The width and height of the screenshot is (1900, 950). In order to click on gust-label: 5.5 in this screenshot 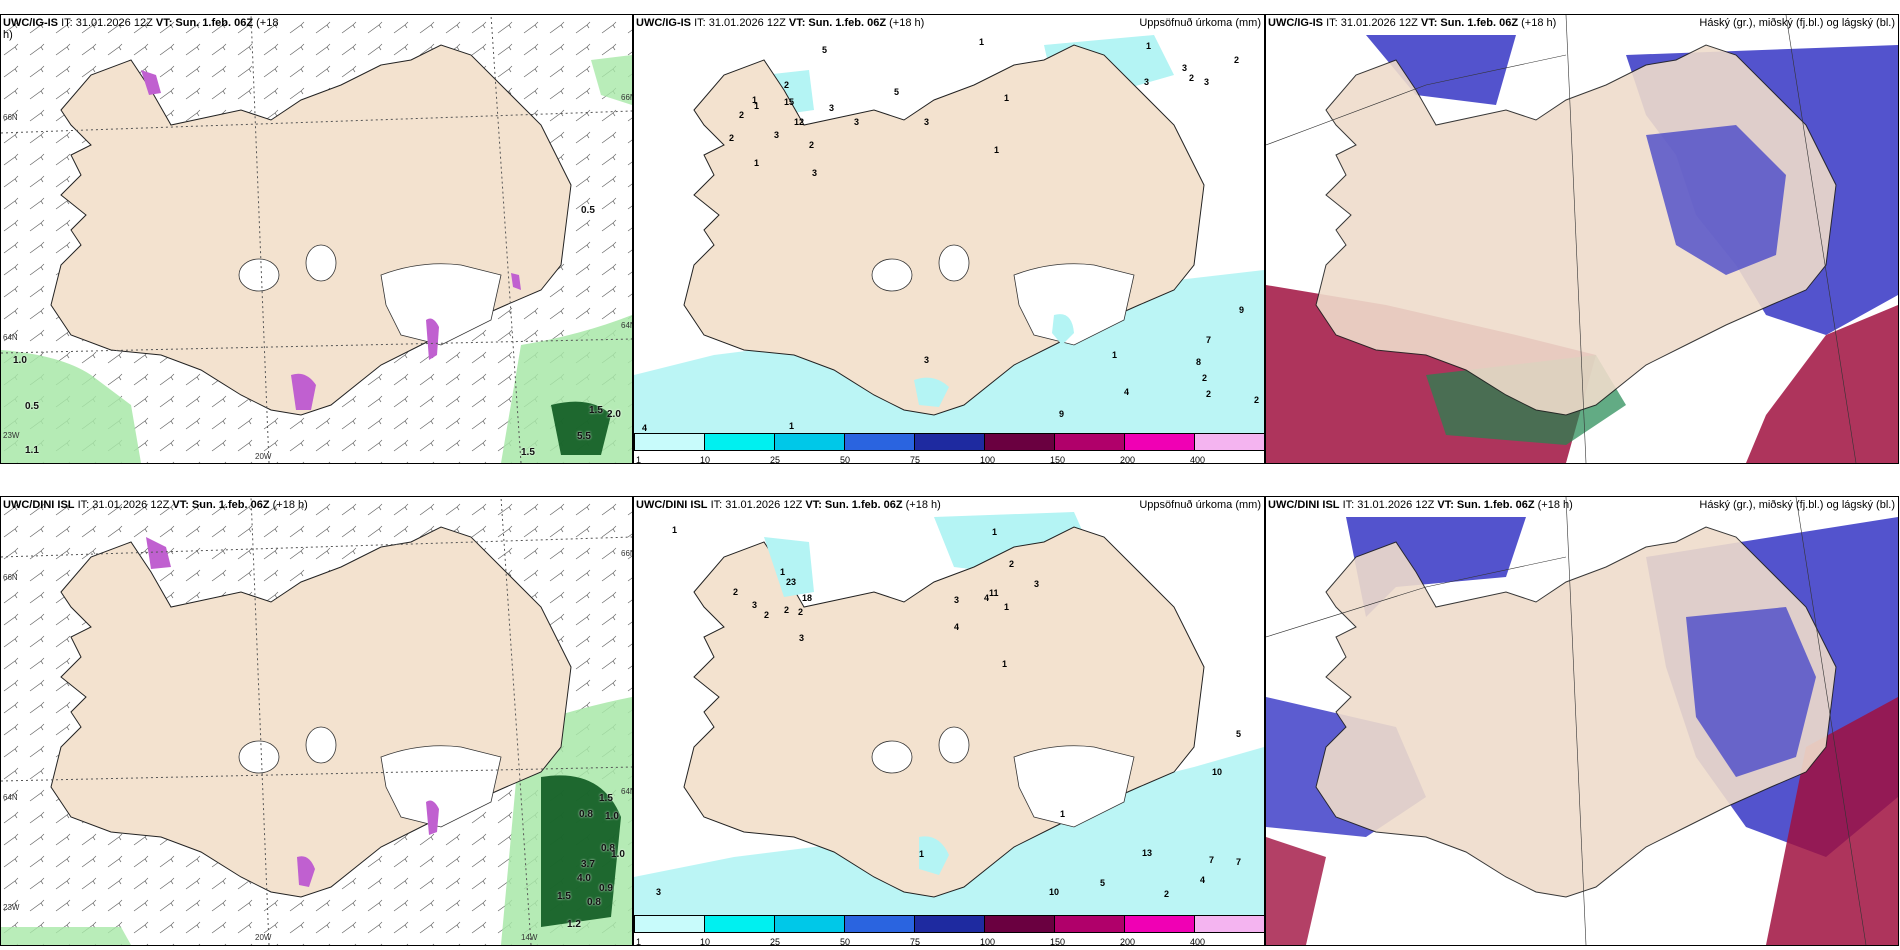, I will do `click(584, 436)`.